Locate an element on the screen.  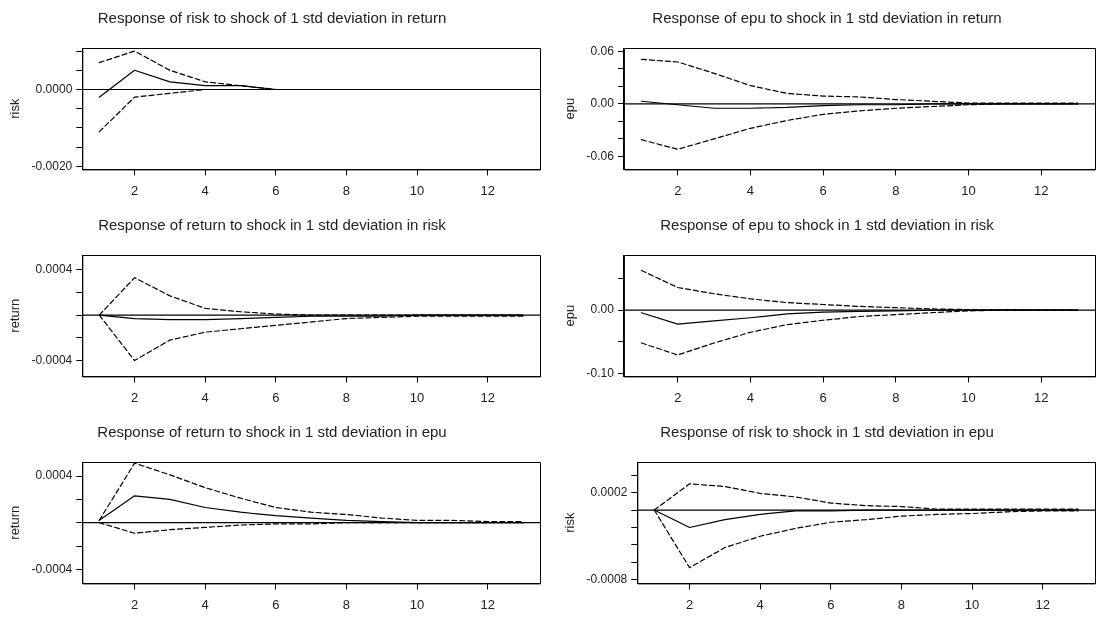
y-tick-label: -0.0008 is located at coordinates (607, 579).